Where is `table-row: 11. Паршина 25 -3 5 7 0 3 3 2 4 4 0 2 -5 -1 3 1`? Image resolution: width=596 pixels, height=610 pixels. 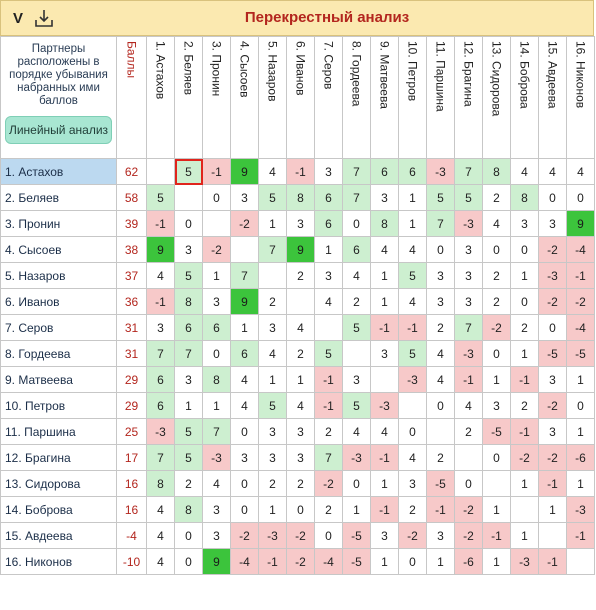
table-row: 11. Паршина 25 -3 5 7 0 3 3 2 4 4 0 2 -5 -1 3 1 is located at coordinates (297, 431).